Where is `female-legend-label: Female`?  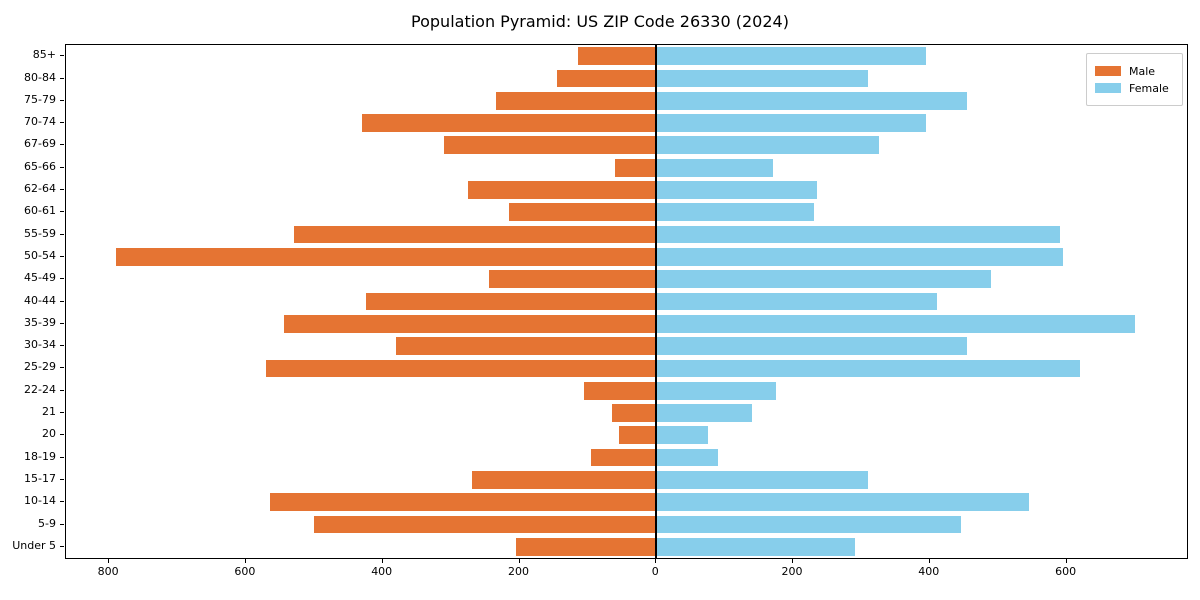 female-legend-label: Female is located at coordinates (1149, 88).